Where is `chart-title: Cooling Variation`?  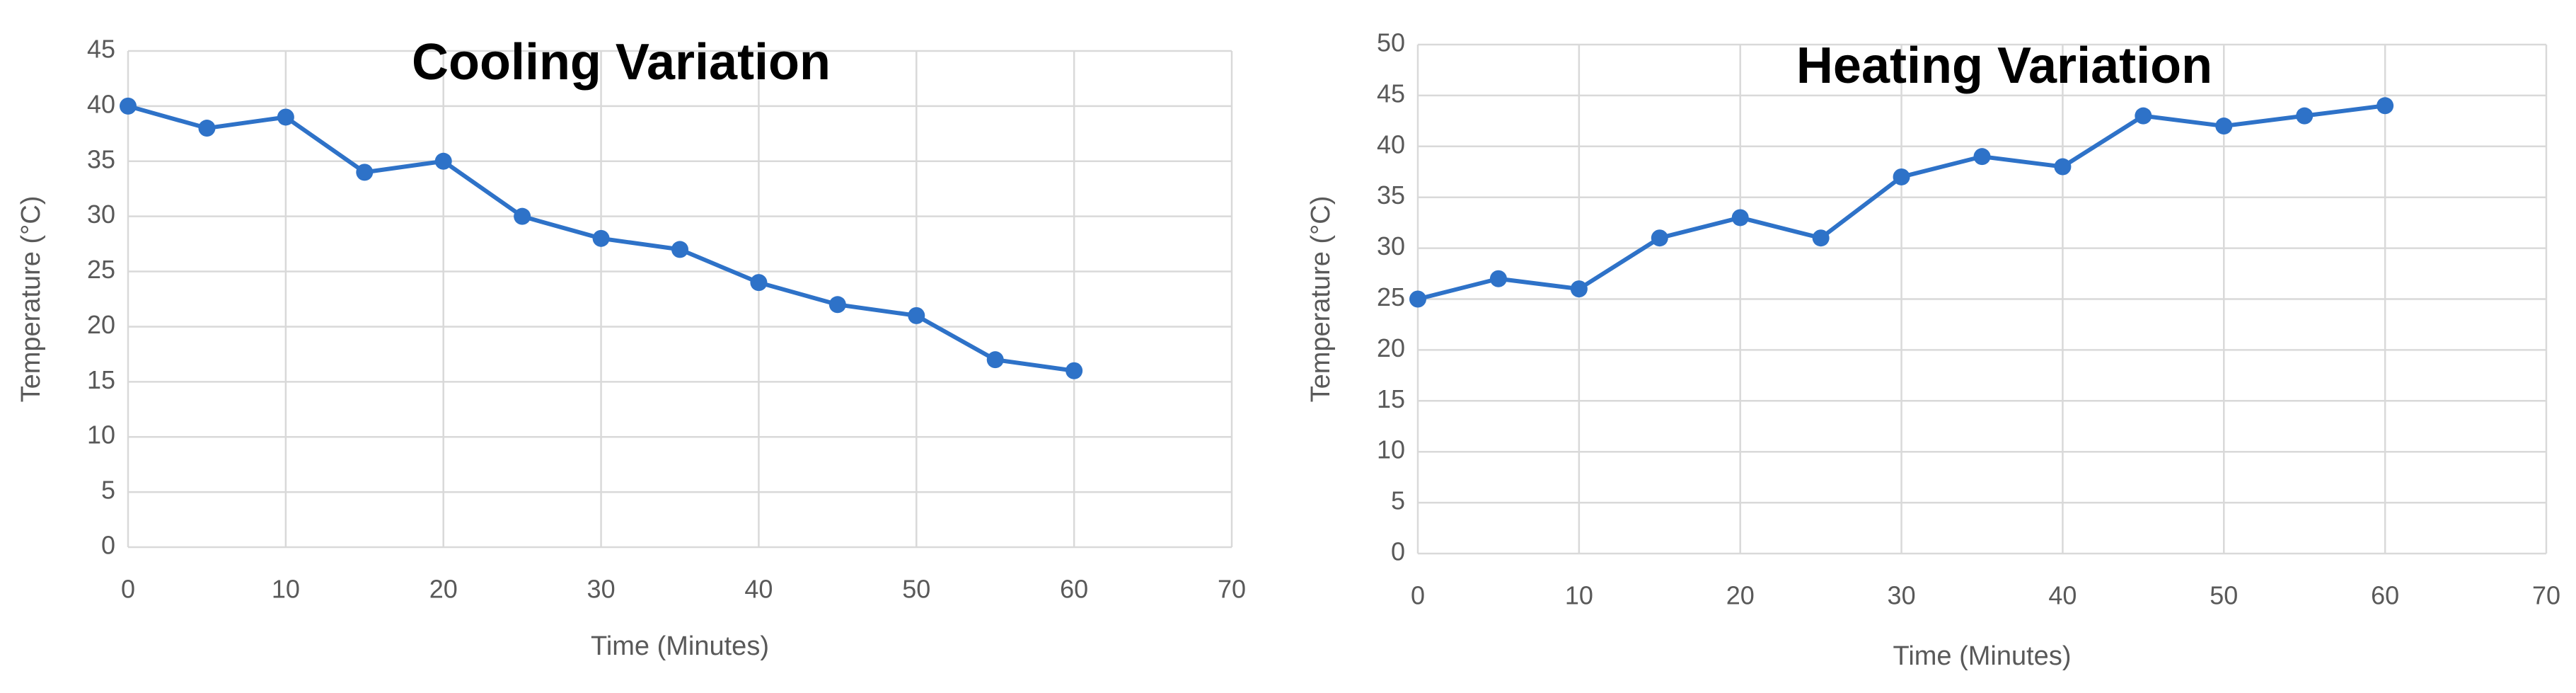 chart-title: Cooling Variation is located at coordinates (621, 62).